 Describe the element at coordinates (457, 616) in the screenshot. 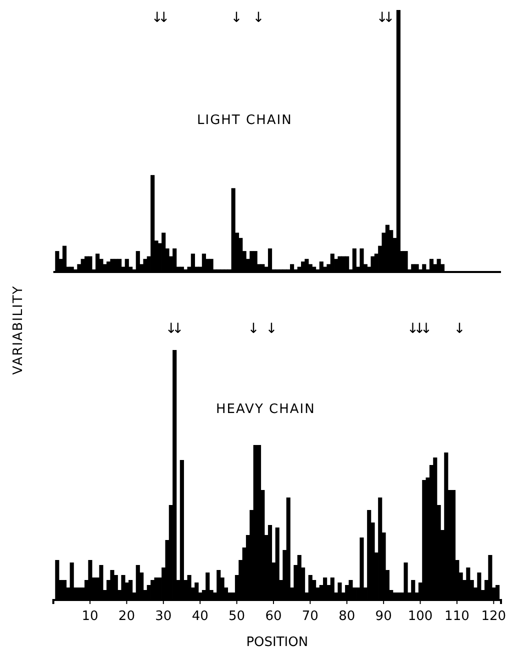

I see `x-tick-label: 110` at that location.